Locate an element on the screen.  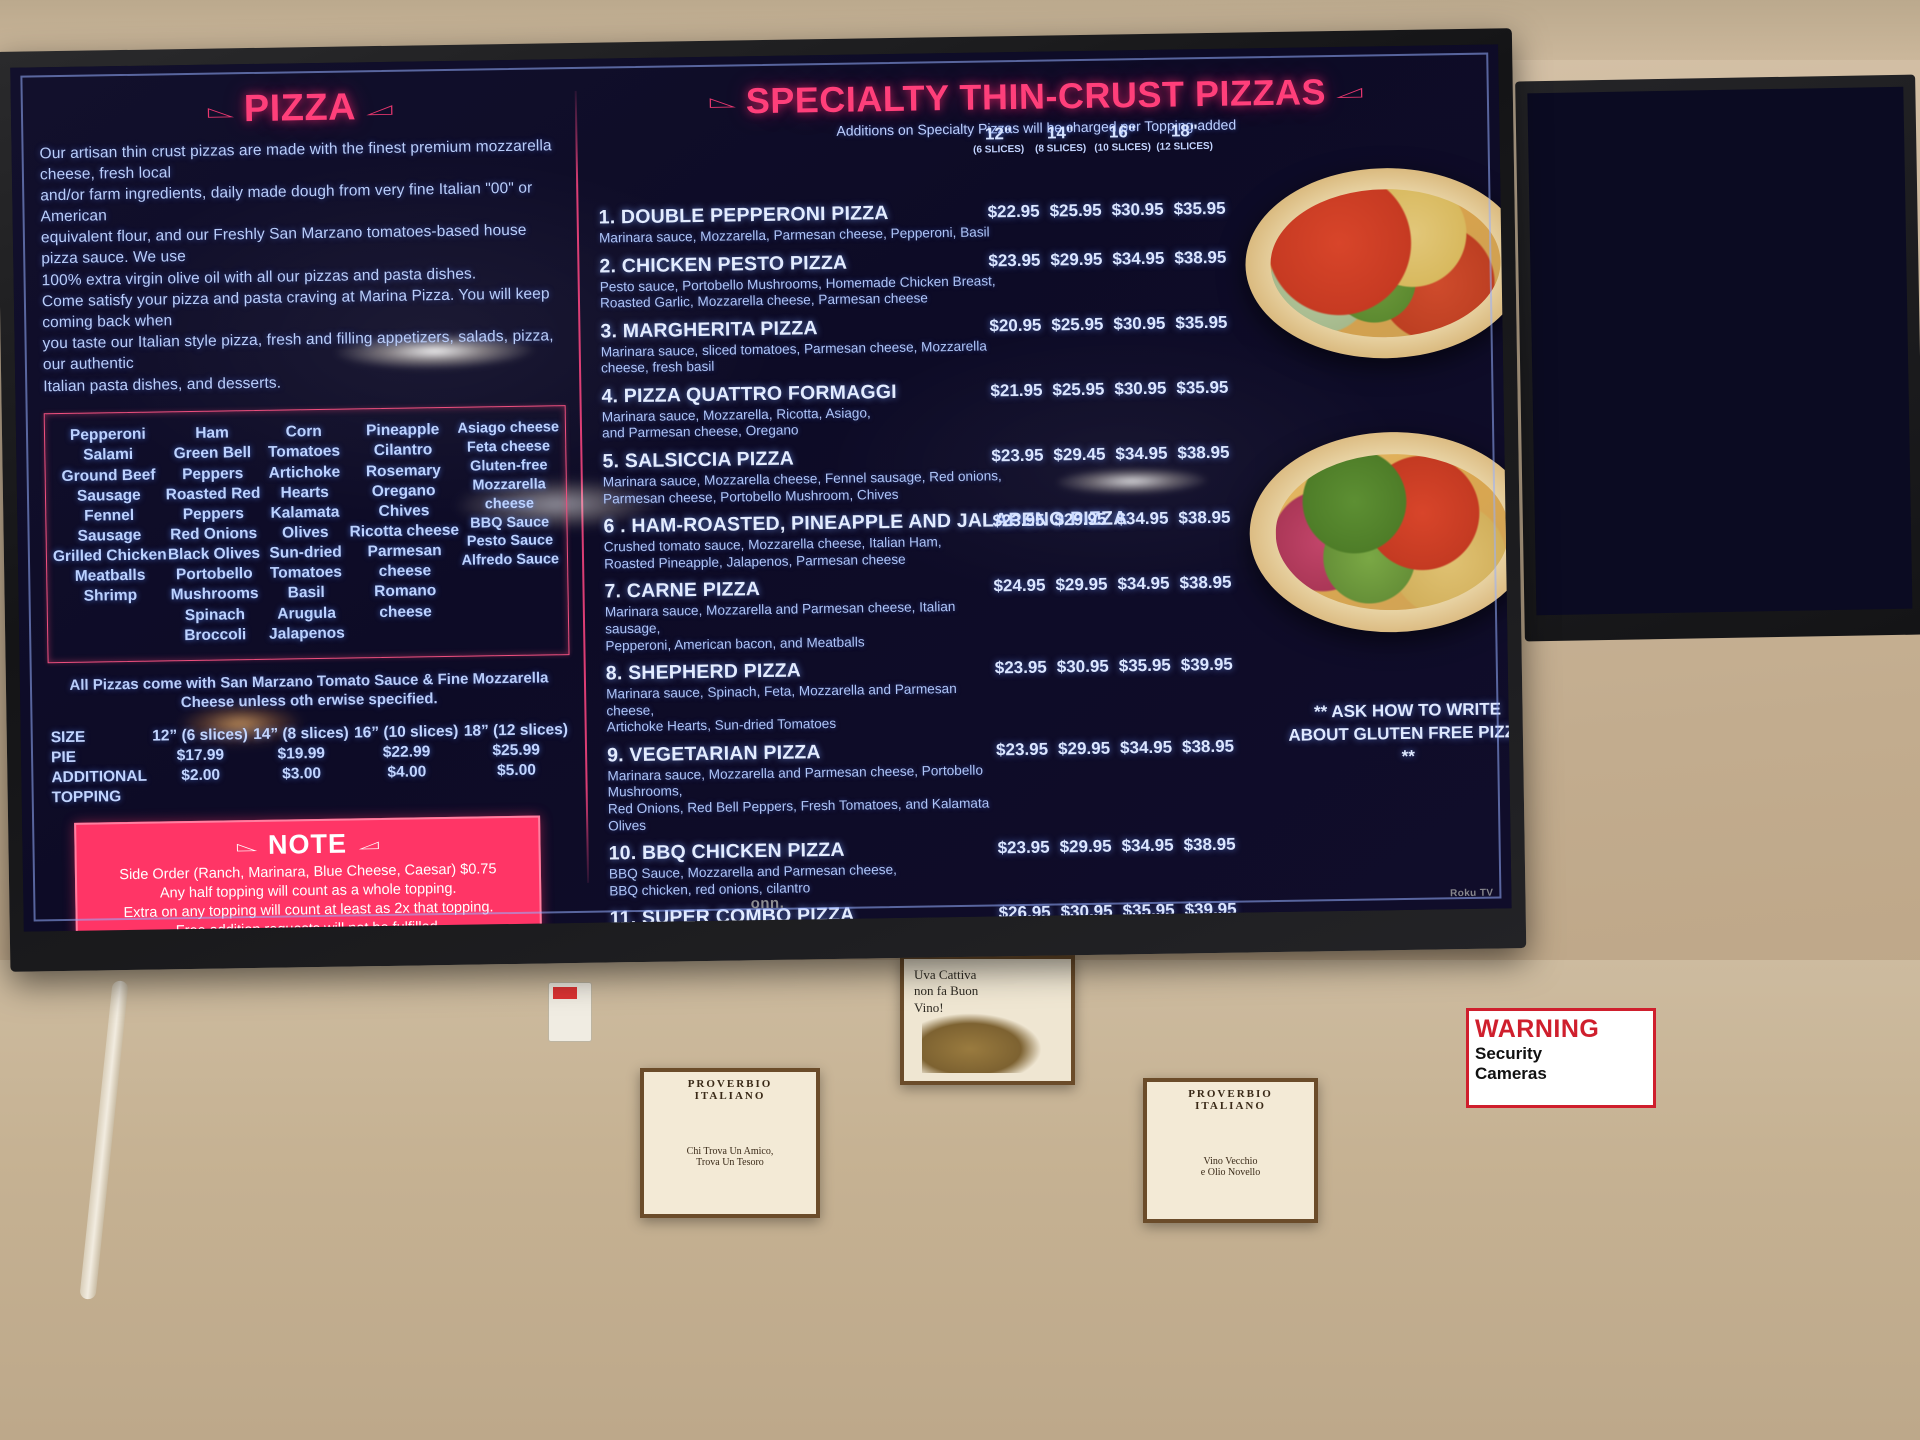
note-header: ⌳ NOTE ⌳ is located at coordinates (307, 845).